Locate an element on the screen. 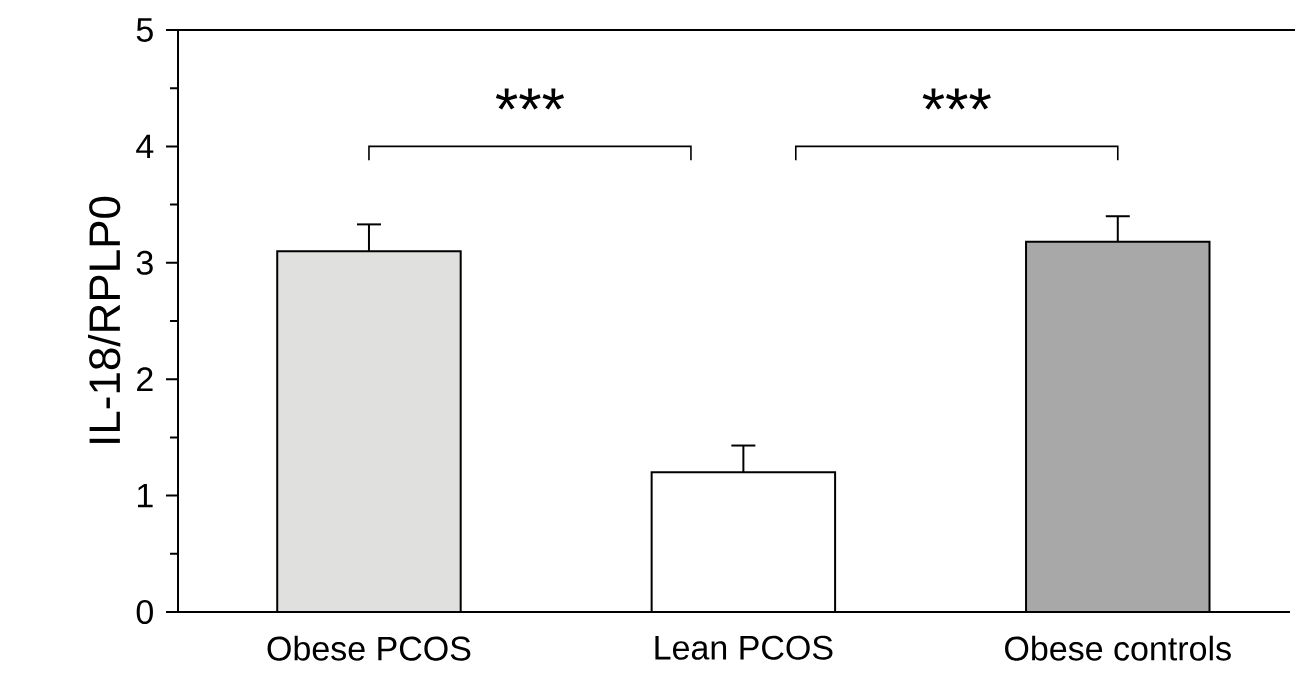  x-tick-label: Obese PCOS is located at coordinates (369, 648).